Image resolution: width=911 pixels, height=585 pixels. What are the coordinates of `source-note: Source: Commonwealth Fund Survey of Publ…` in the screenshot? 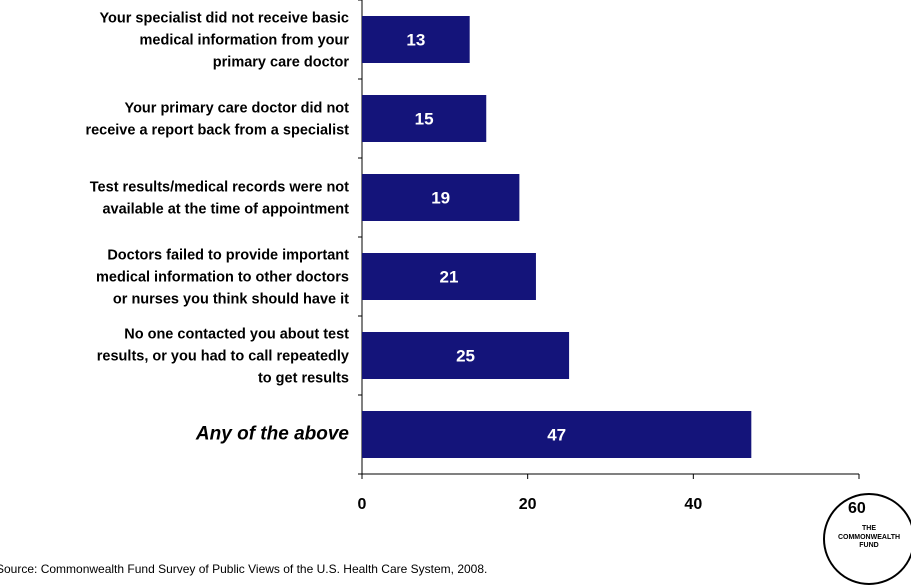 It's located at (244, 569).